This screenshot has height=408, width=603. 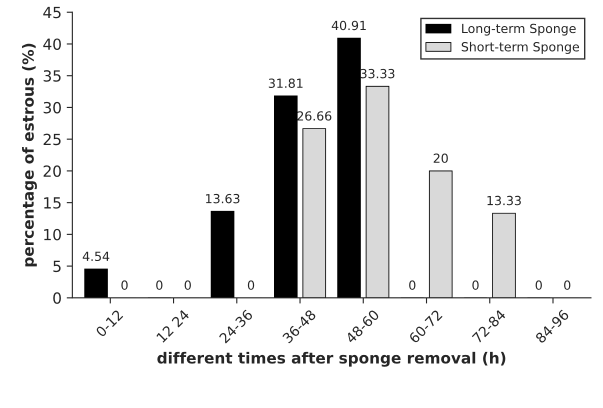 What do you see at coordinates (52, 76) in the screenshot?
I see `y-tick-label: 35` at bounding box center [52, 76].